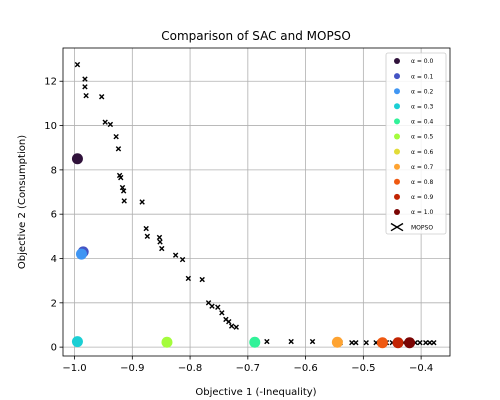 The height and width of the screenshot is (400, 500). I want to click on y-axis-label: Objective 2 (Consumption), so click(22, 202).